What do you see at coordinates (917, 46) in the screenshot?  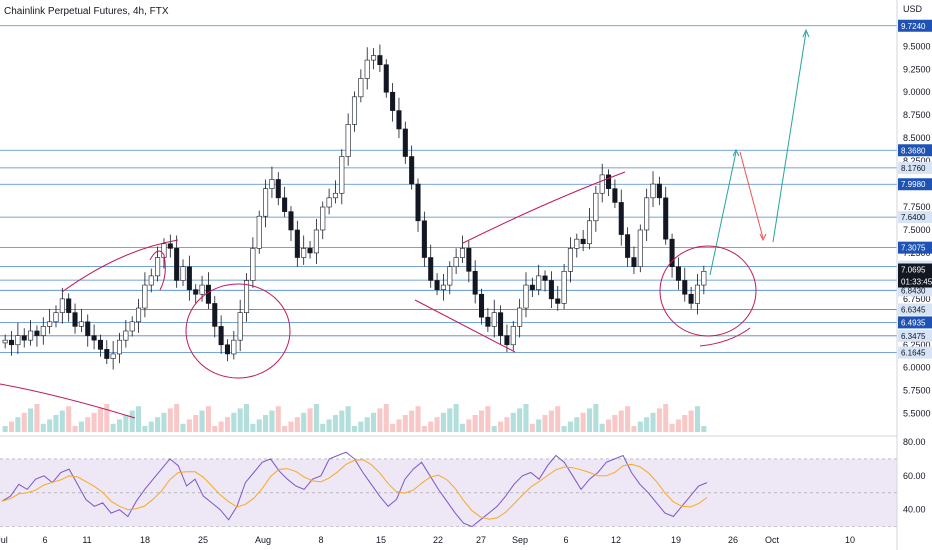 I see `price-tick-label: 9.5000` at bounding box center [917, 46].